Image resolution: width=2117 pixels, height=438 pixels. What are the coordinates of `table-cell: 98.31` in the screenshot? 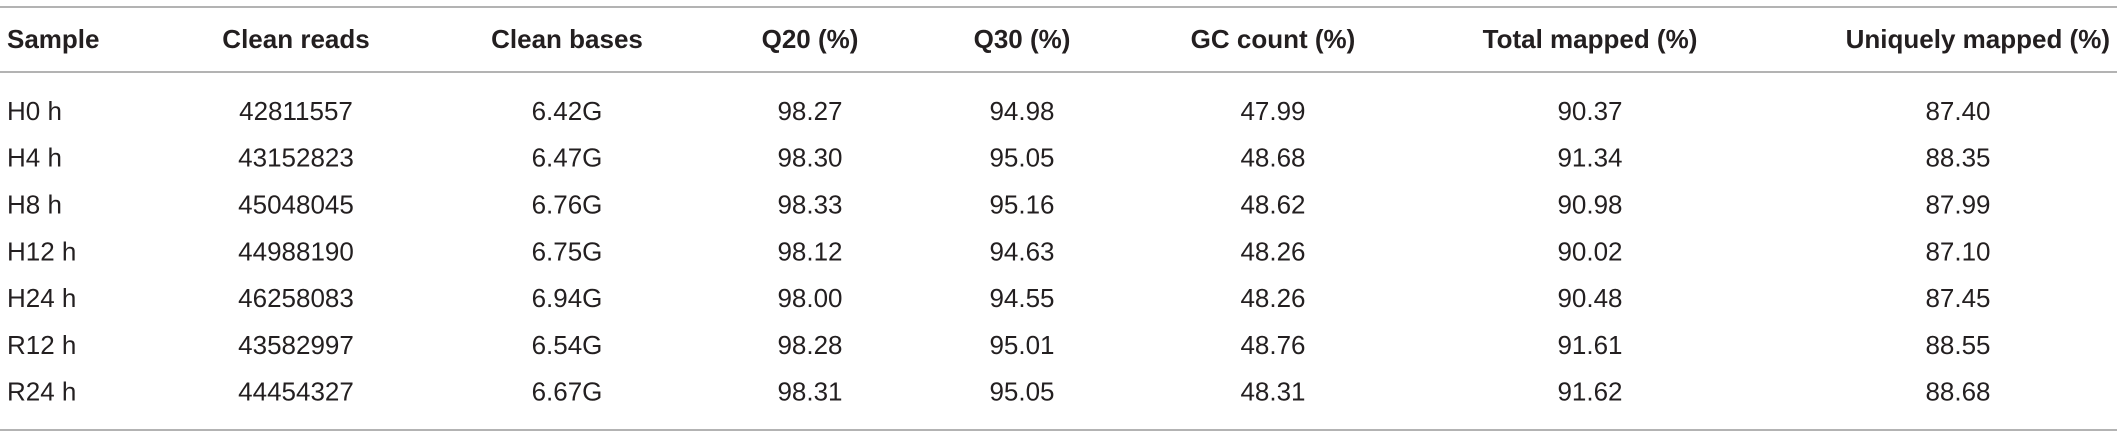 It's located at (809, 392).